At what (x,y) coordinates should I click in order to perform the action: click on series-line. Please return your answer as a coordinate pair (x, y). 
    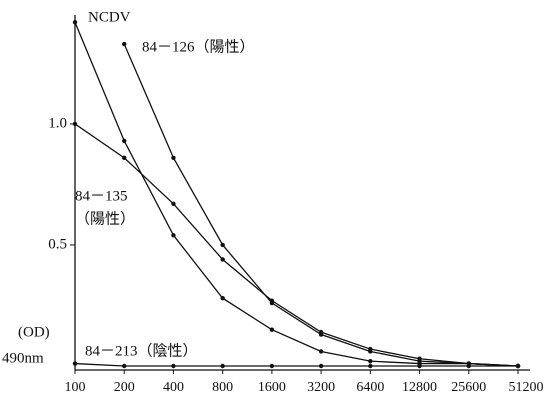
    Looking at the image, I should click on (296, 364).